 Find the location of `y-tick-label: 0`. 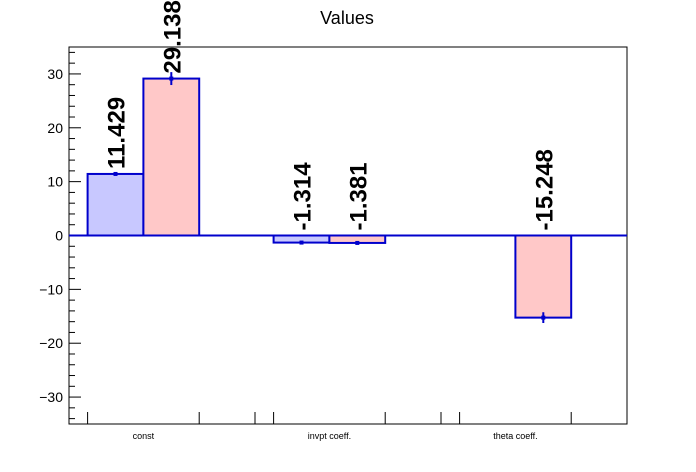

y-tick-label: 0 is located at coordinates (59, 236).